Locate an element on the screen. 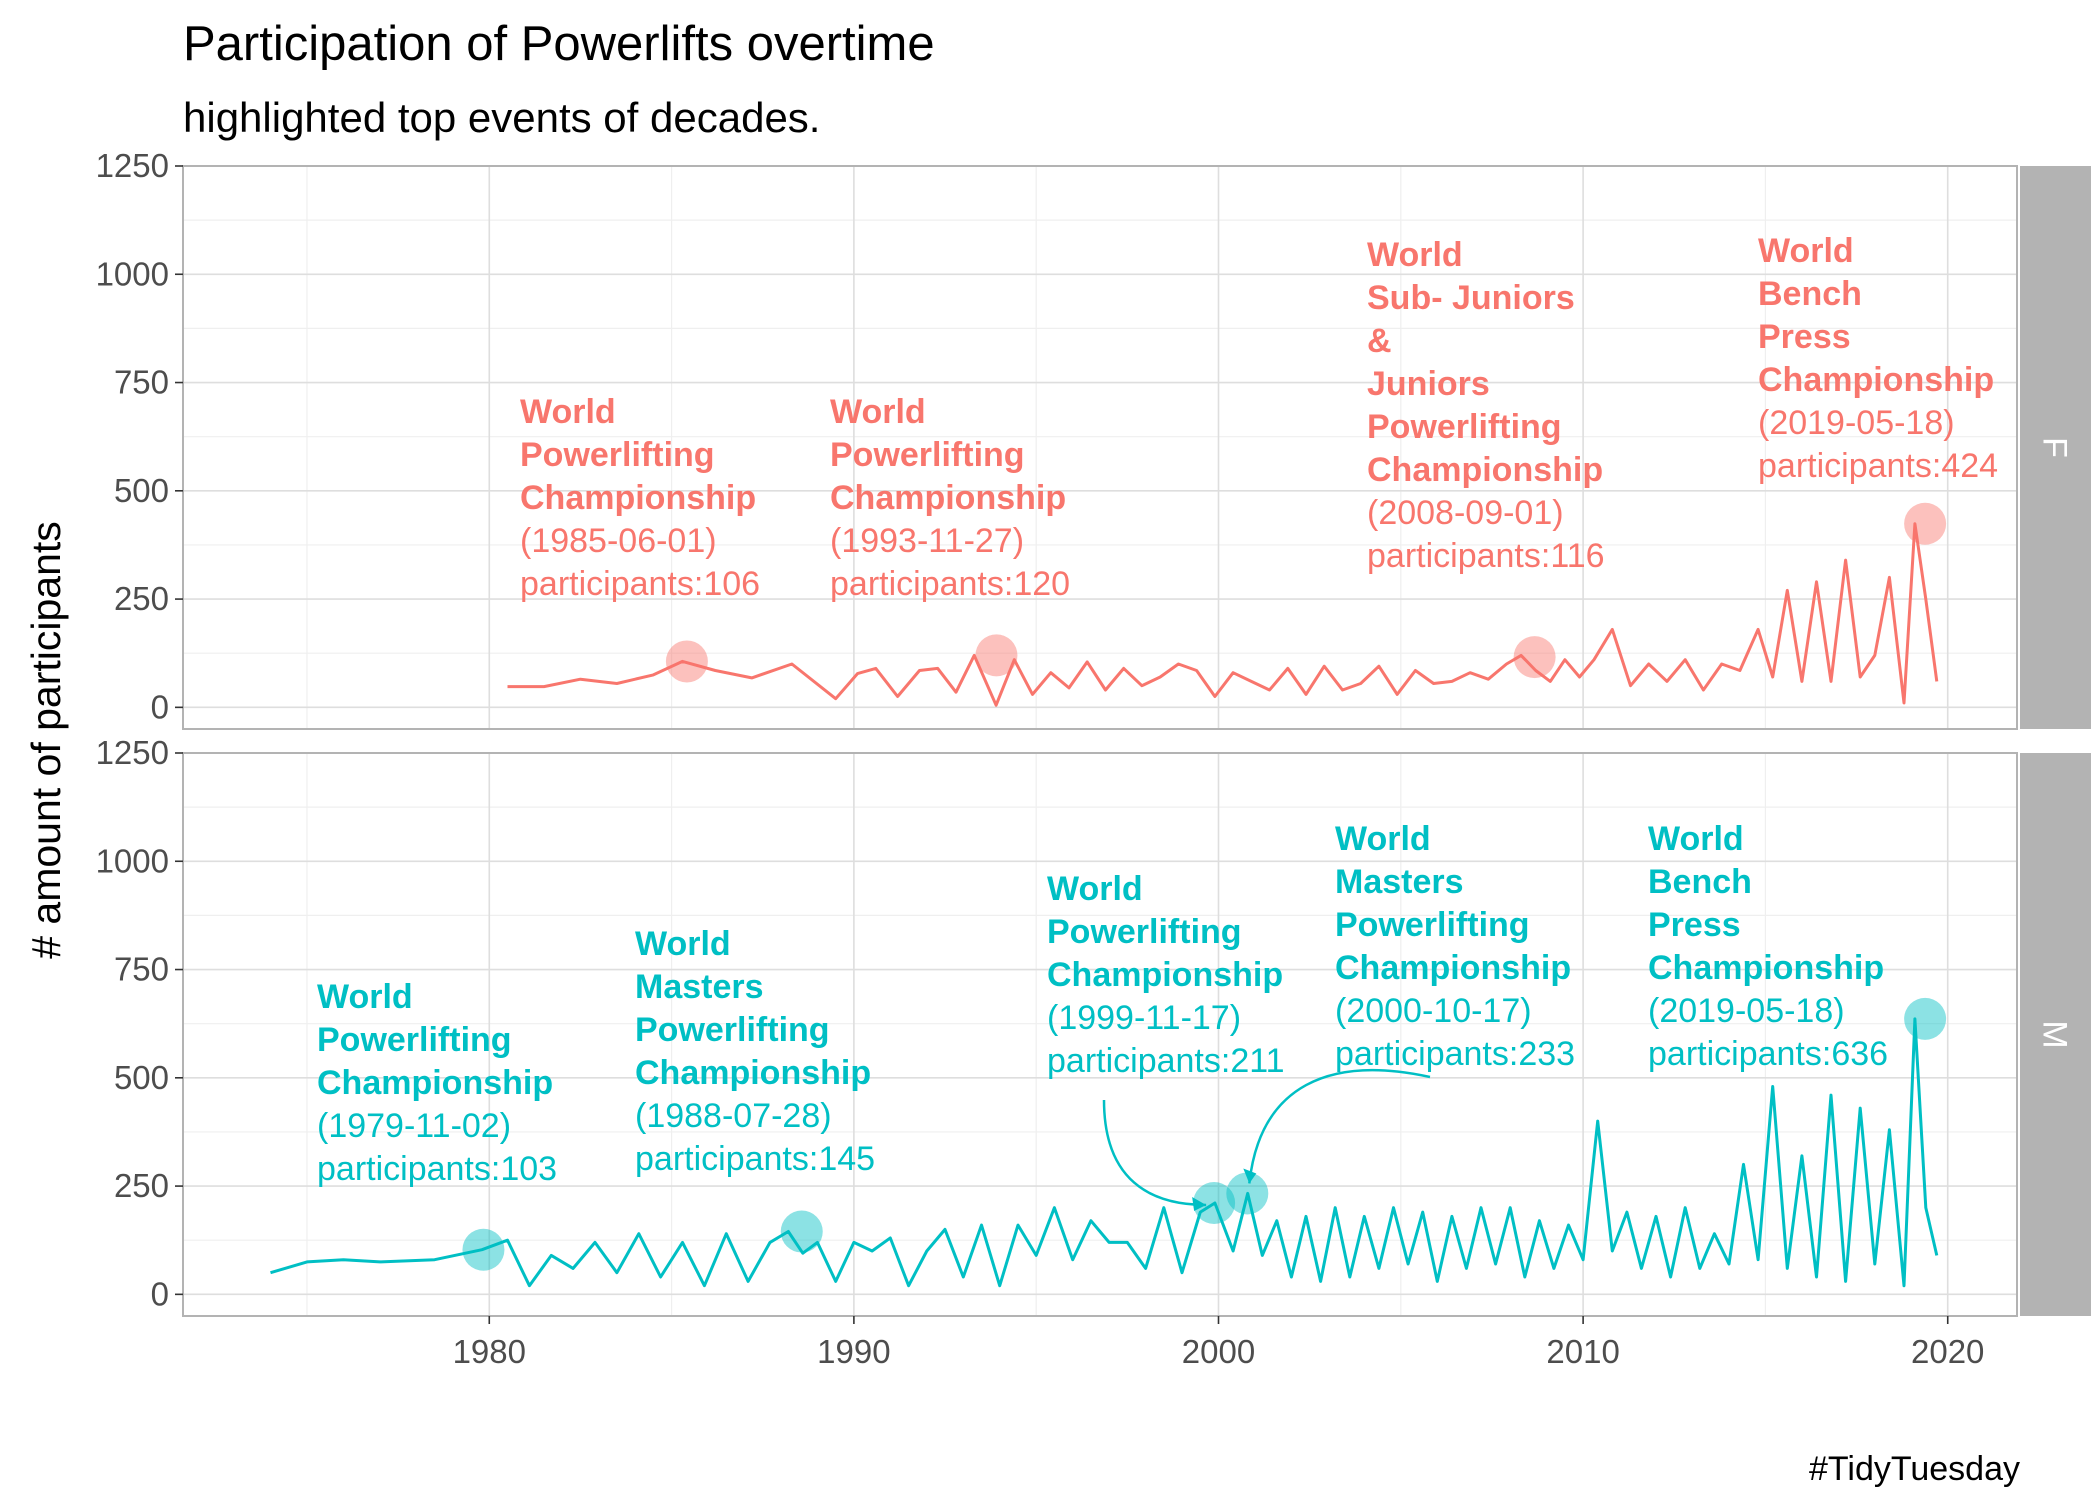 The image size is (2100, 1500). annotation-participants: participants:116 is located at coordinates (1486, 556).